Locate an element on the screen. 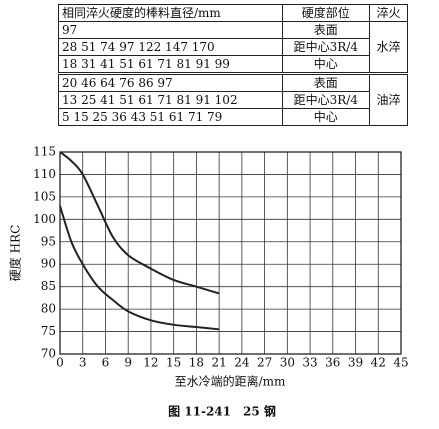  x-tick-label: 36 is located at coordinates (332, 363).